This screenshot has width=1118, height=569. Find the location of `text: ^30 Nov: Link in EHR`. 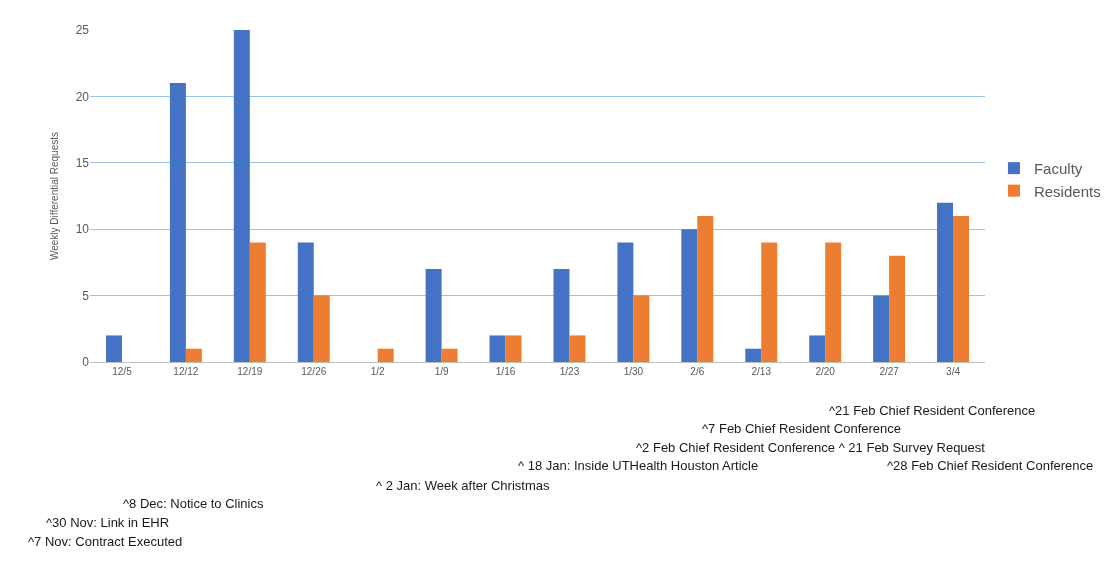

text: ^30 Nov: Link in EHR is located at coordinates (108, 522).